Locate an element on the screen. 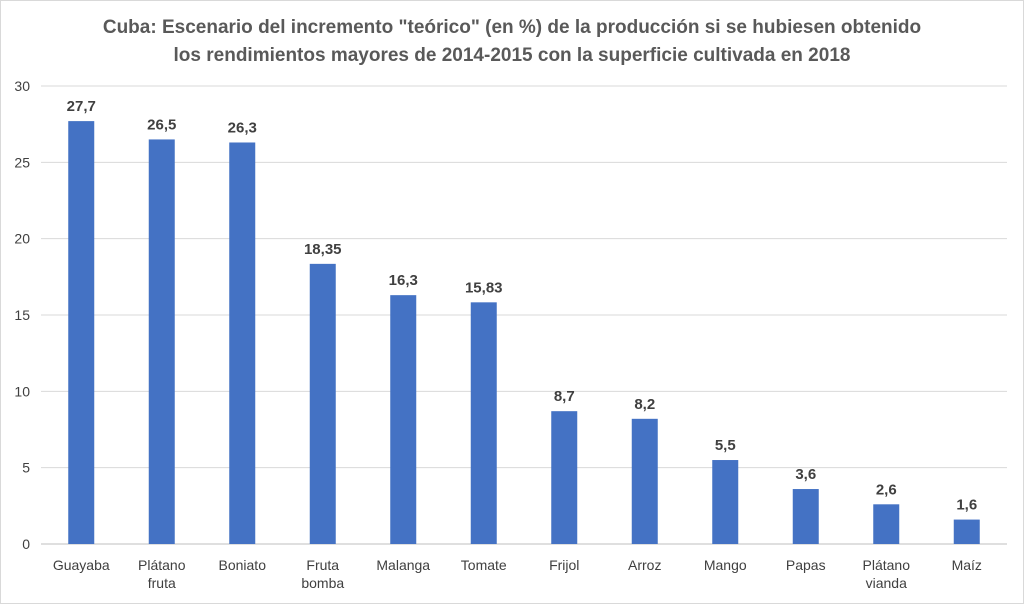 The height and width of the screenshot is (604, 1024). category-label: Arroz is located at coordinates (644, 565).